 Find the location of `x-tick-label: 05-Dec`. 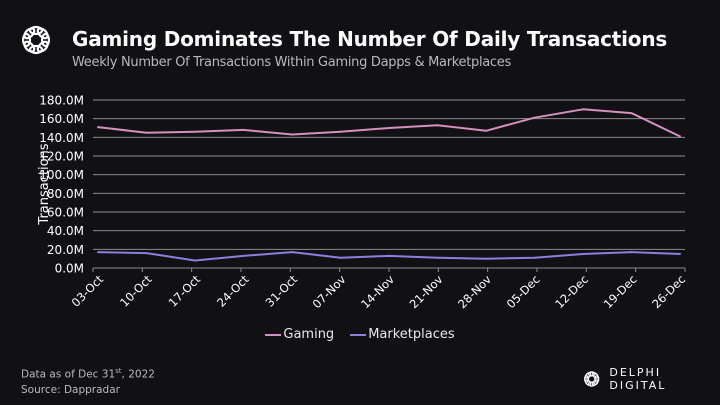

x-tick-label: 05-Dec is located at coordinates (523, 291).